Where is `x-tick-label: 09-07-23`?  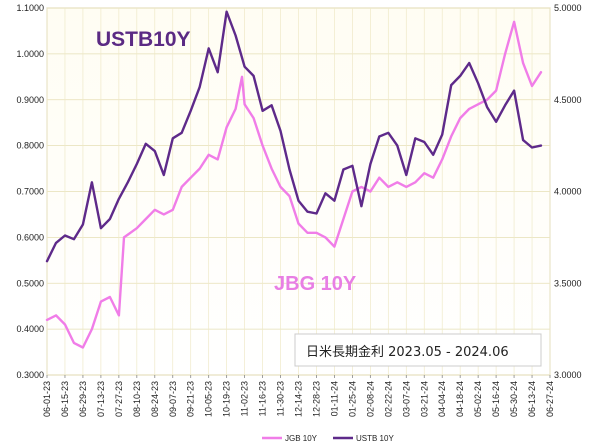 x-tick-label: 09-07-23 is located at coordinates (173, 399).